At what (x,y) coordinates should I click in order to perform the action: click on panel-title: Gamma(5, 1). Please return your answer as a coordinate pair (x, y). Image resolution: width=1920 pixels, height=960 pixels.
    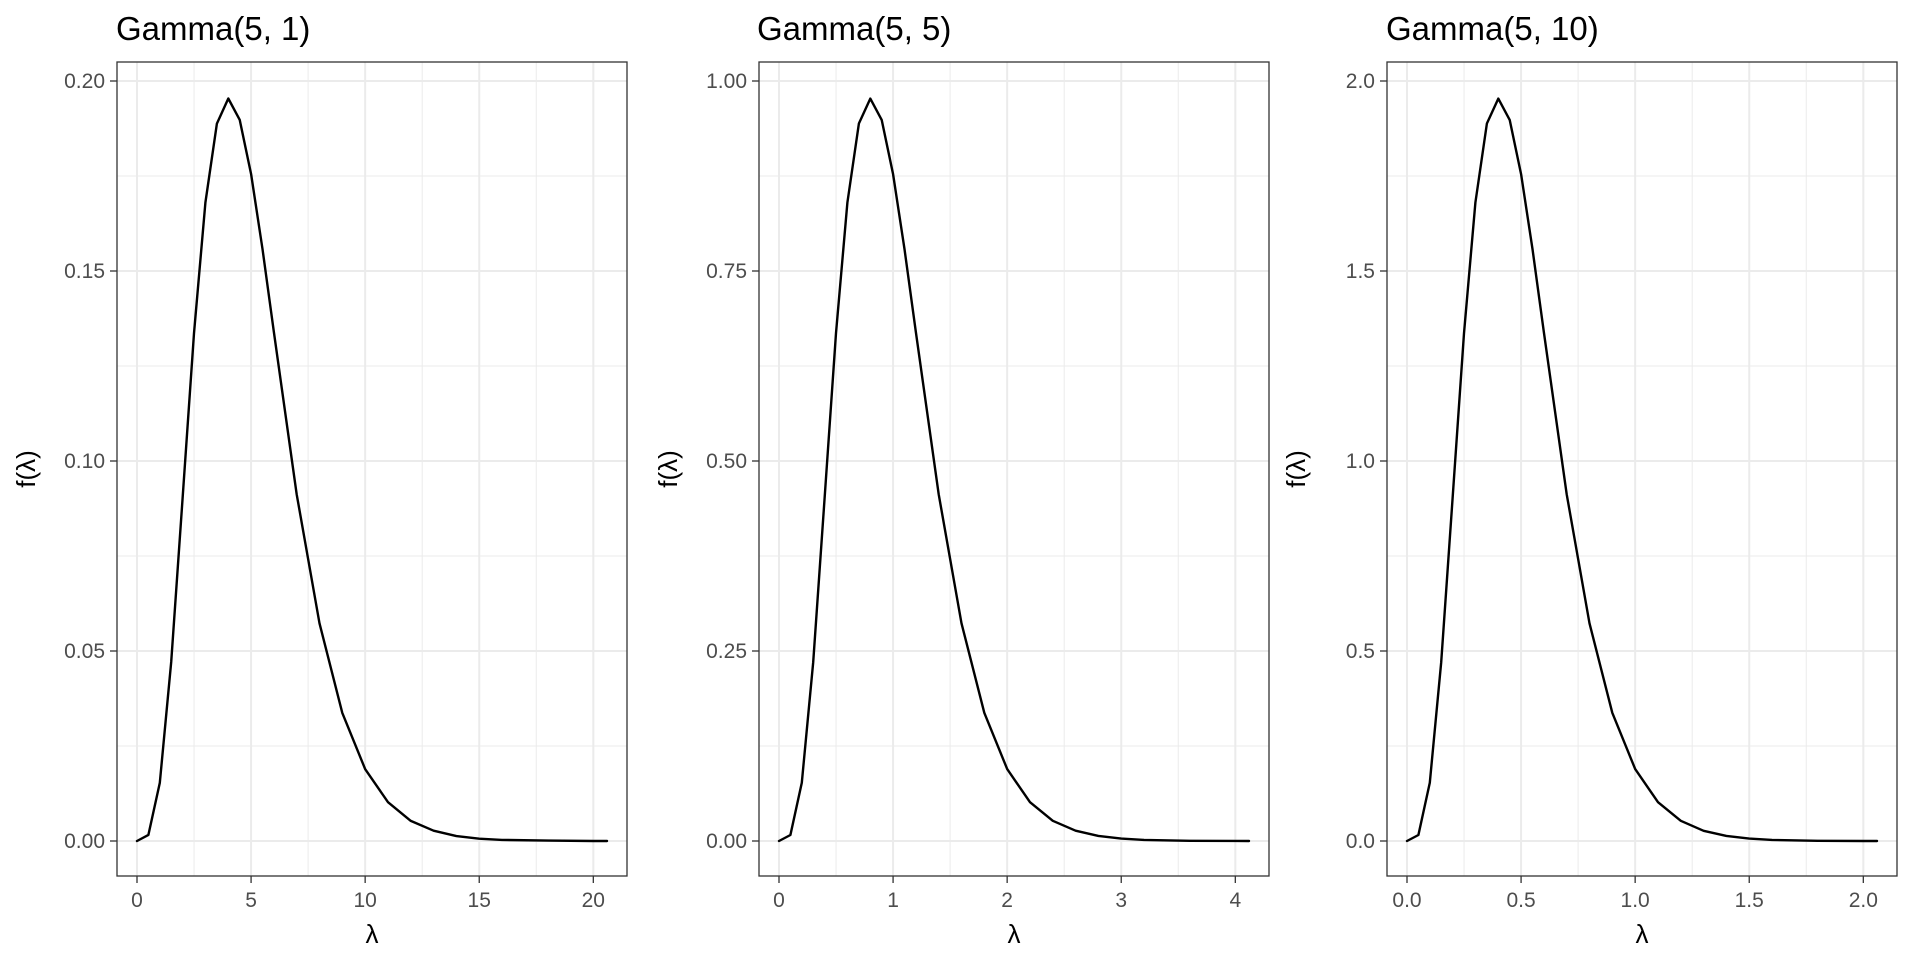
    Looking at the image, I should click on (213, 28).